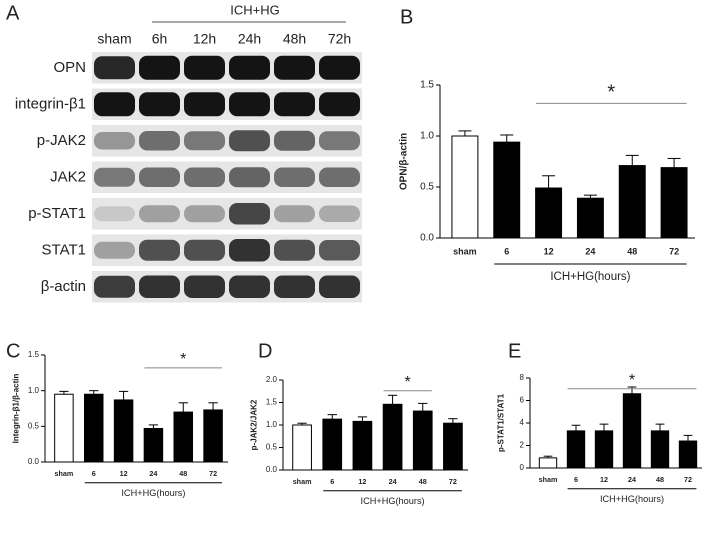 The image size is (711, 543). Describe the element at coordinates (406, 17) in the screenshot. I see `panel-label: B` at that location.